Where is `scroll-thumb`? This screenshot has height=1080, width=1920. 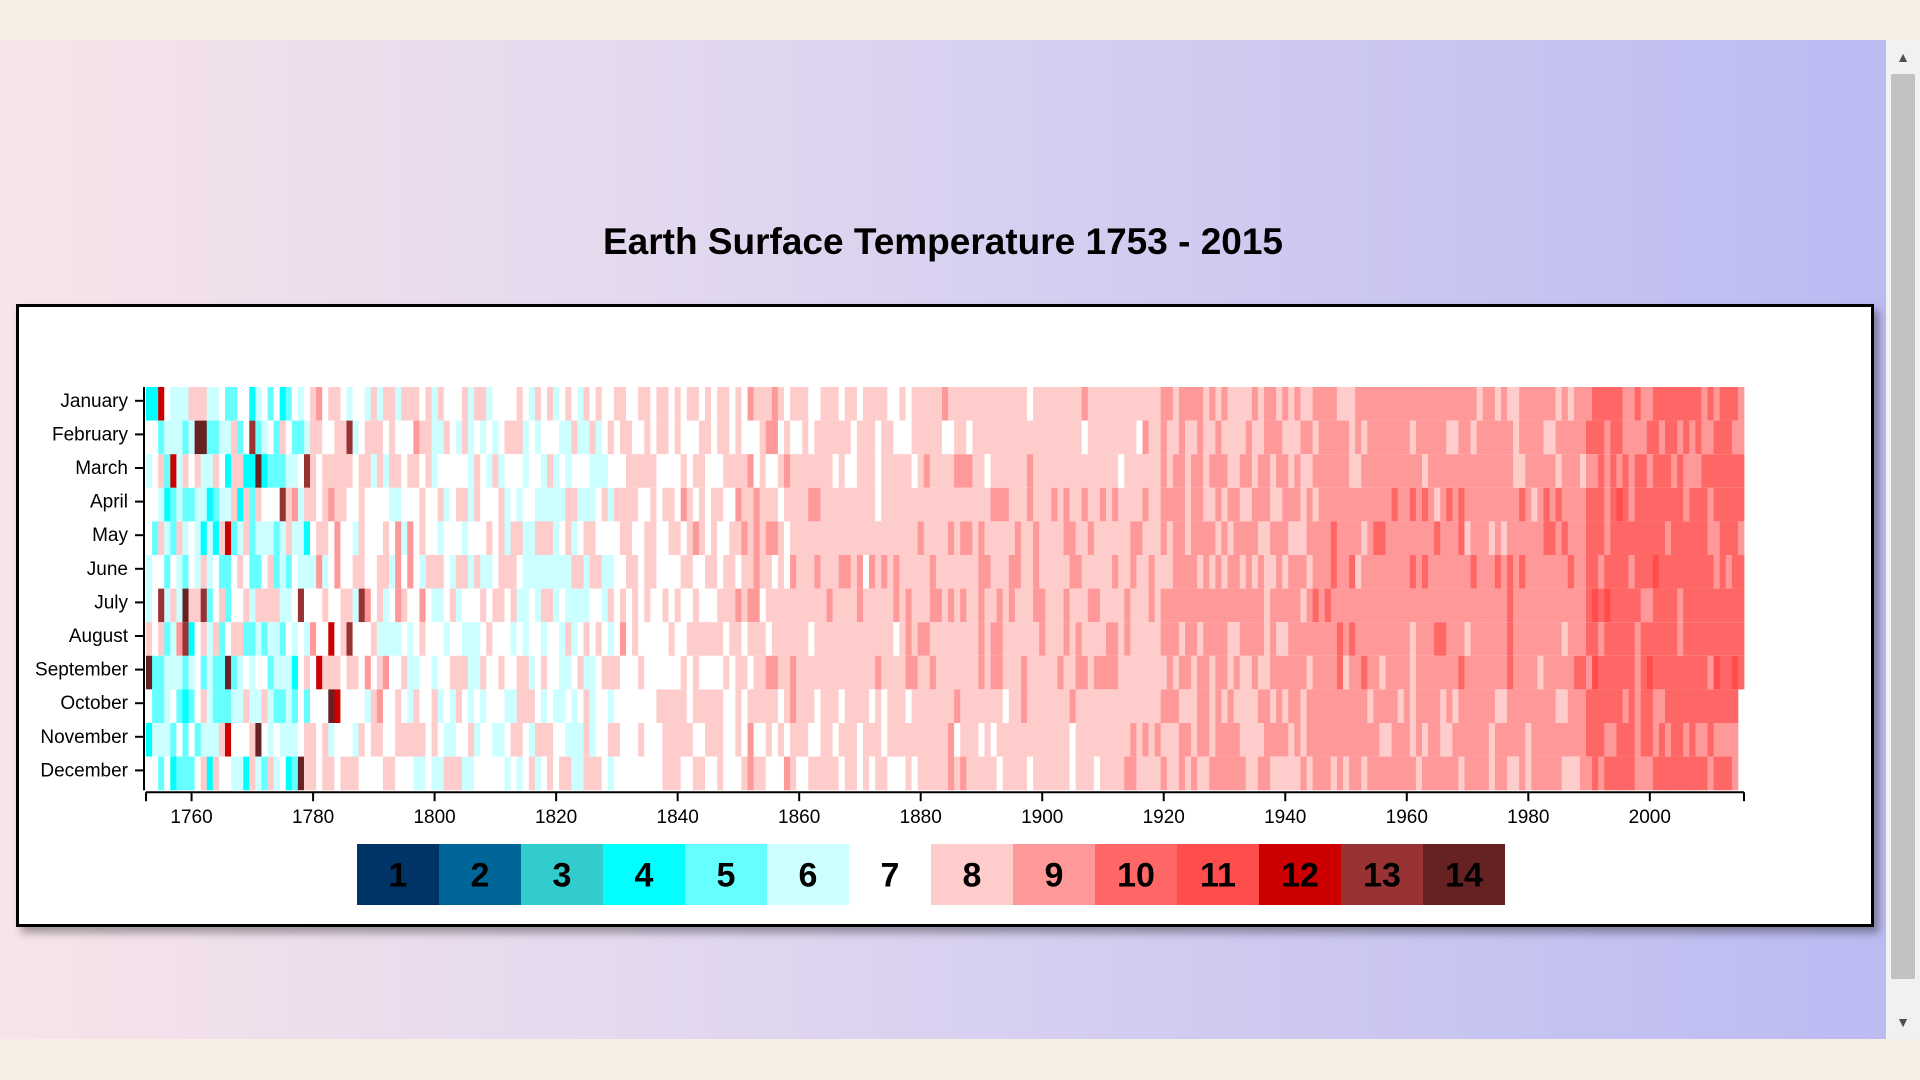
scroll-thumb is located at coordinates (1903, 526).